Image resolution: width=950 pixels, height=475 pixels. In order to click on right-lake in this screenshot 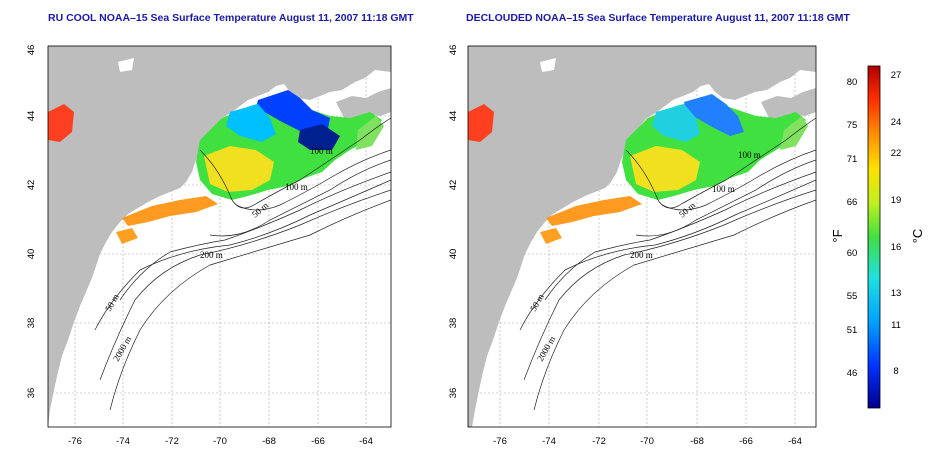, I will do `click(548, 65)`.